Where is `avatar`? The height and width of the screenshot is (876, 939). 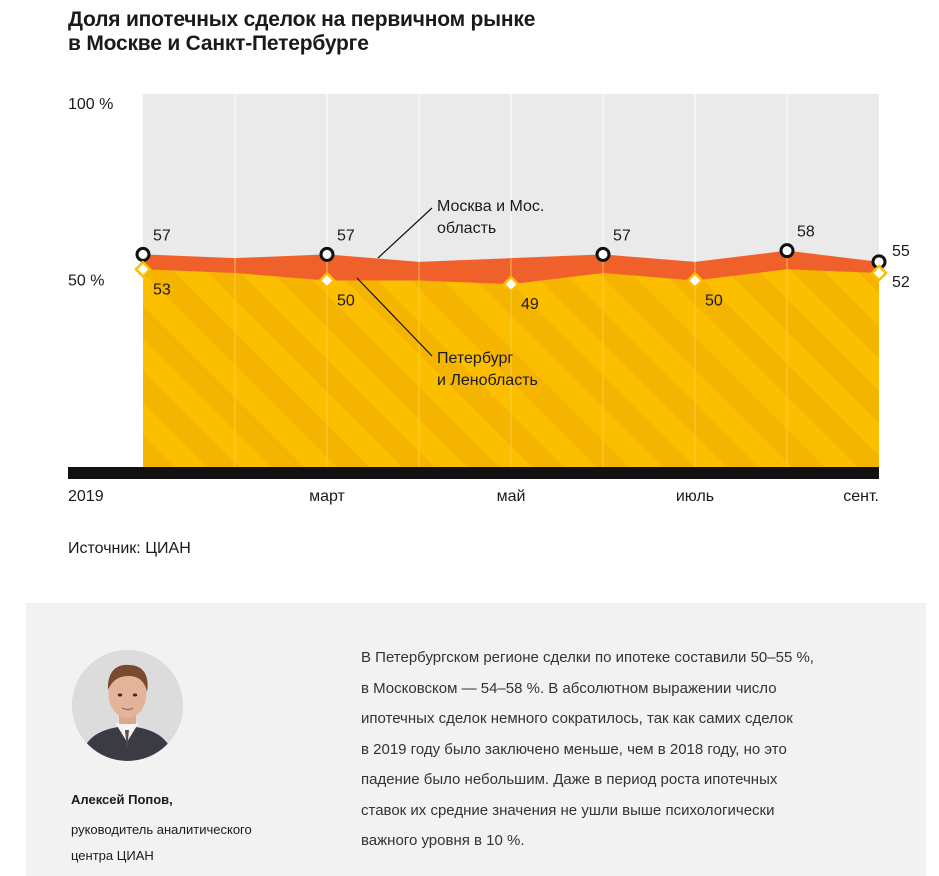
avatar is located at coordinates (127, 705).